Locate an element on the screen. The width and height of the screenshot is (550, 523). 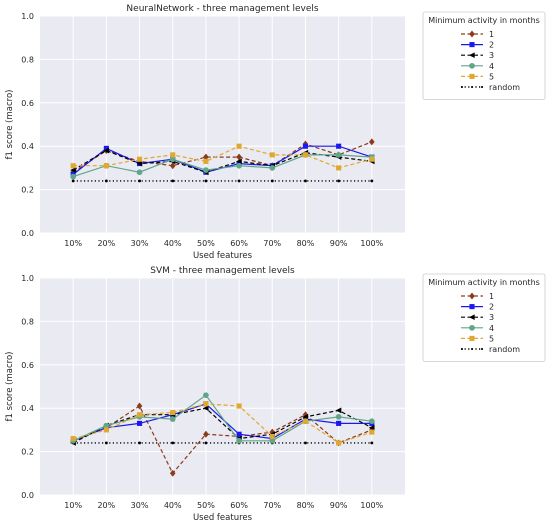
series-random is located at coordinates (222, 181).